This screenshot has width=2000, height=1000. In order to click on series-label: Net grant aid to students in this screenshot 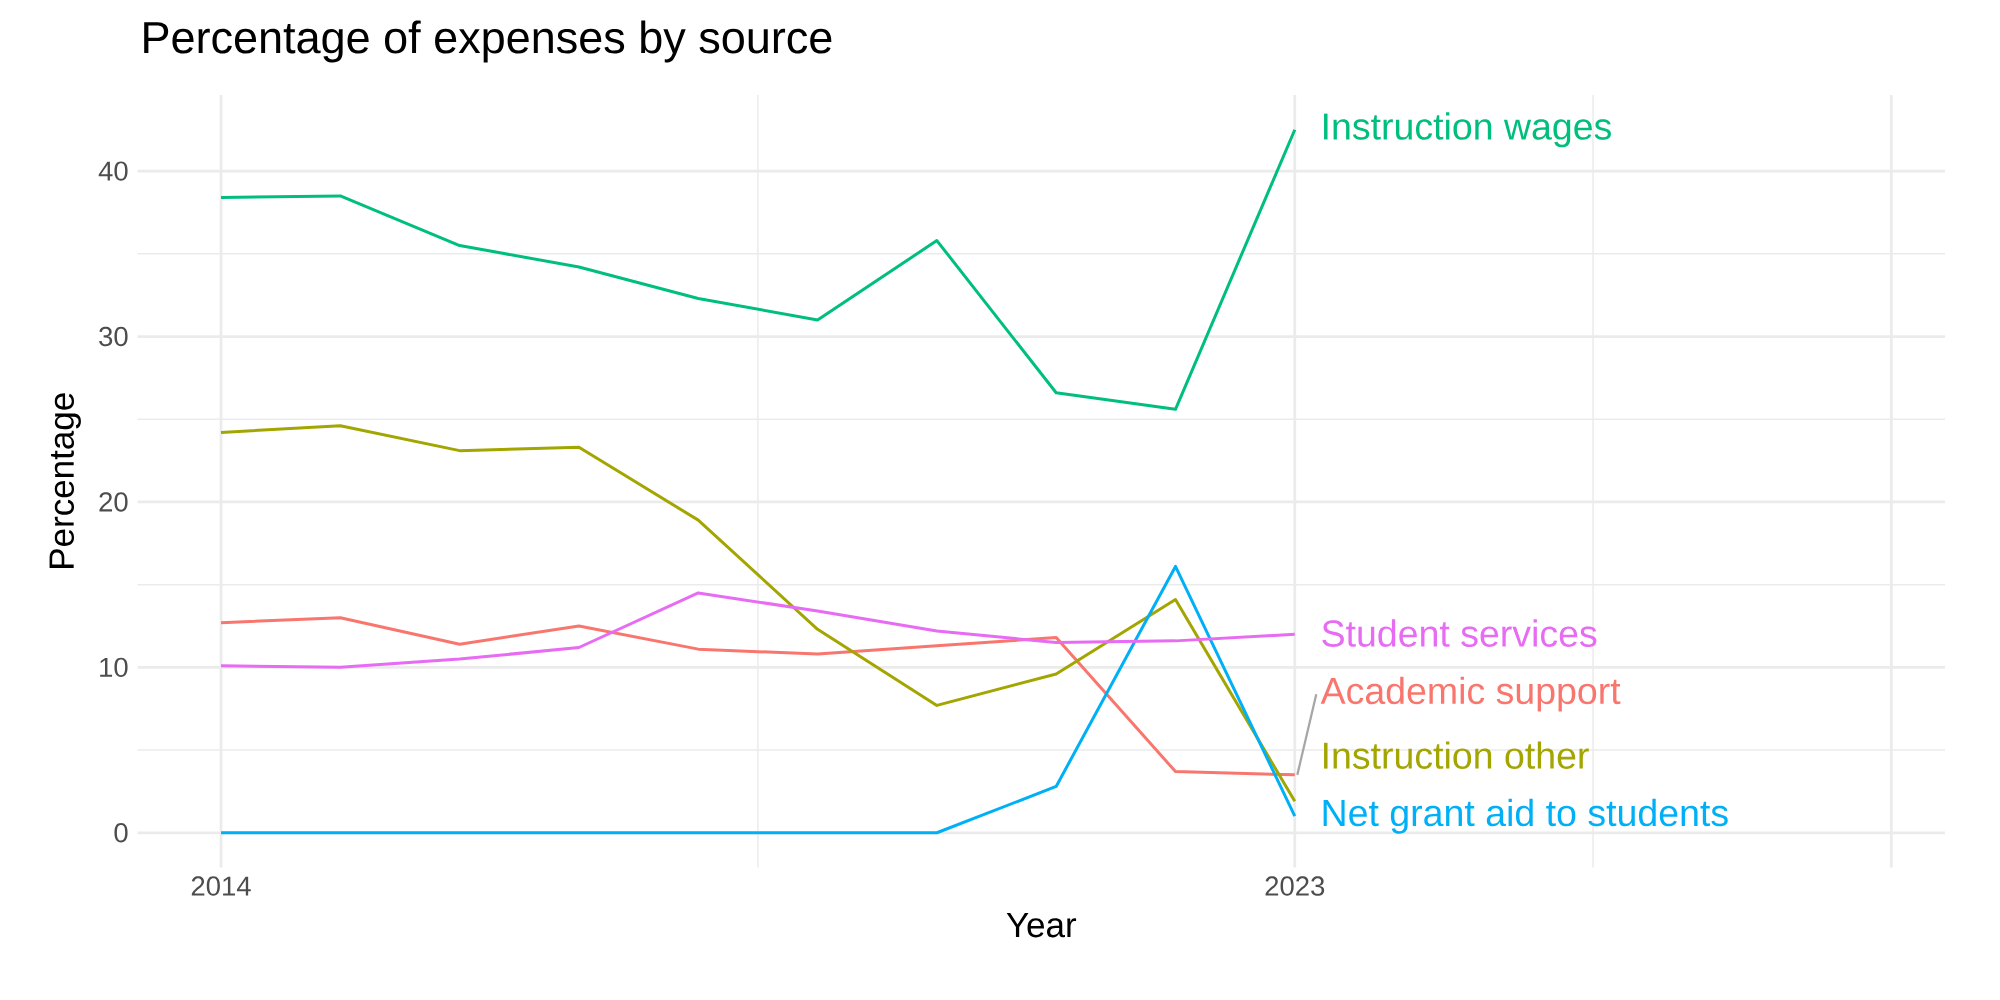, I will do `click(1525, 816)`.